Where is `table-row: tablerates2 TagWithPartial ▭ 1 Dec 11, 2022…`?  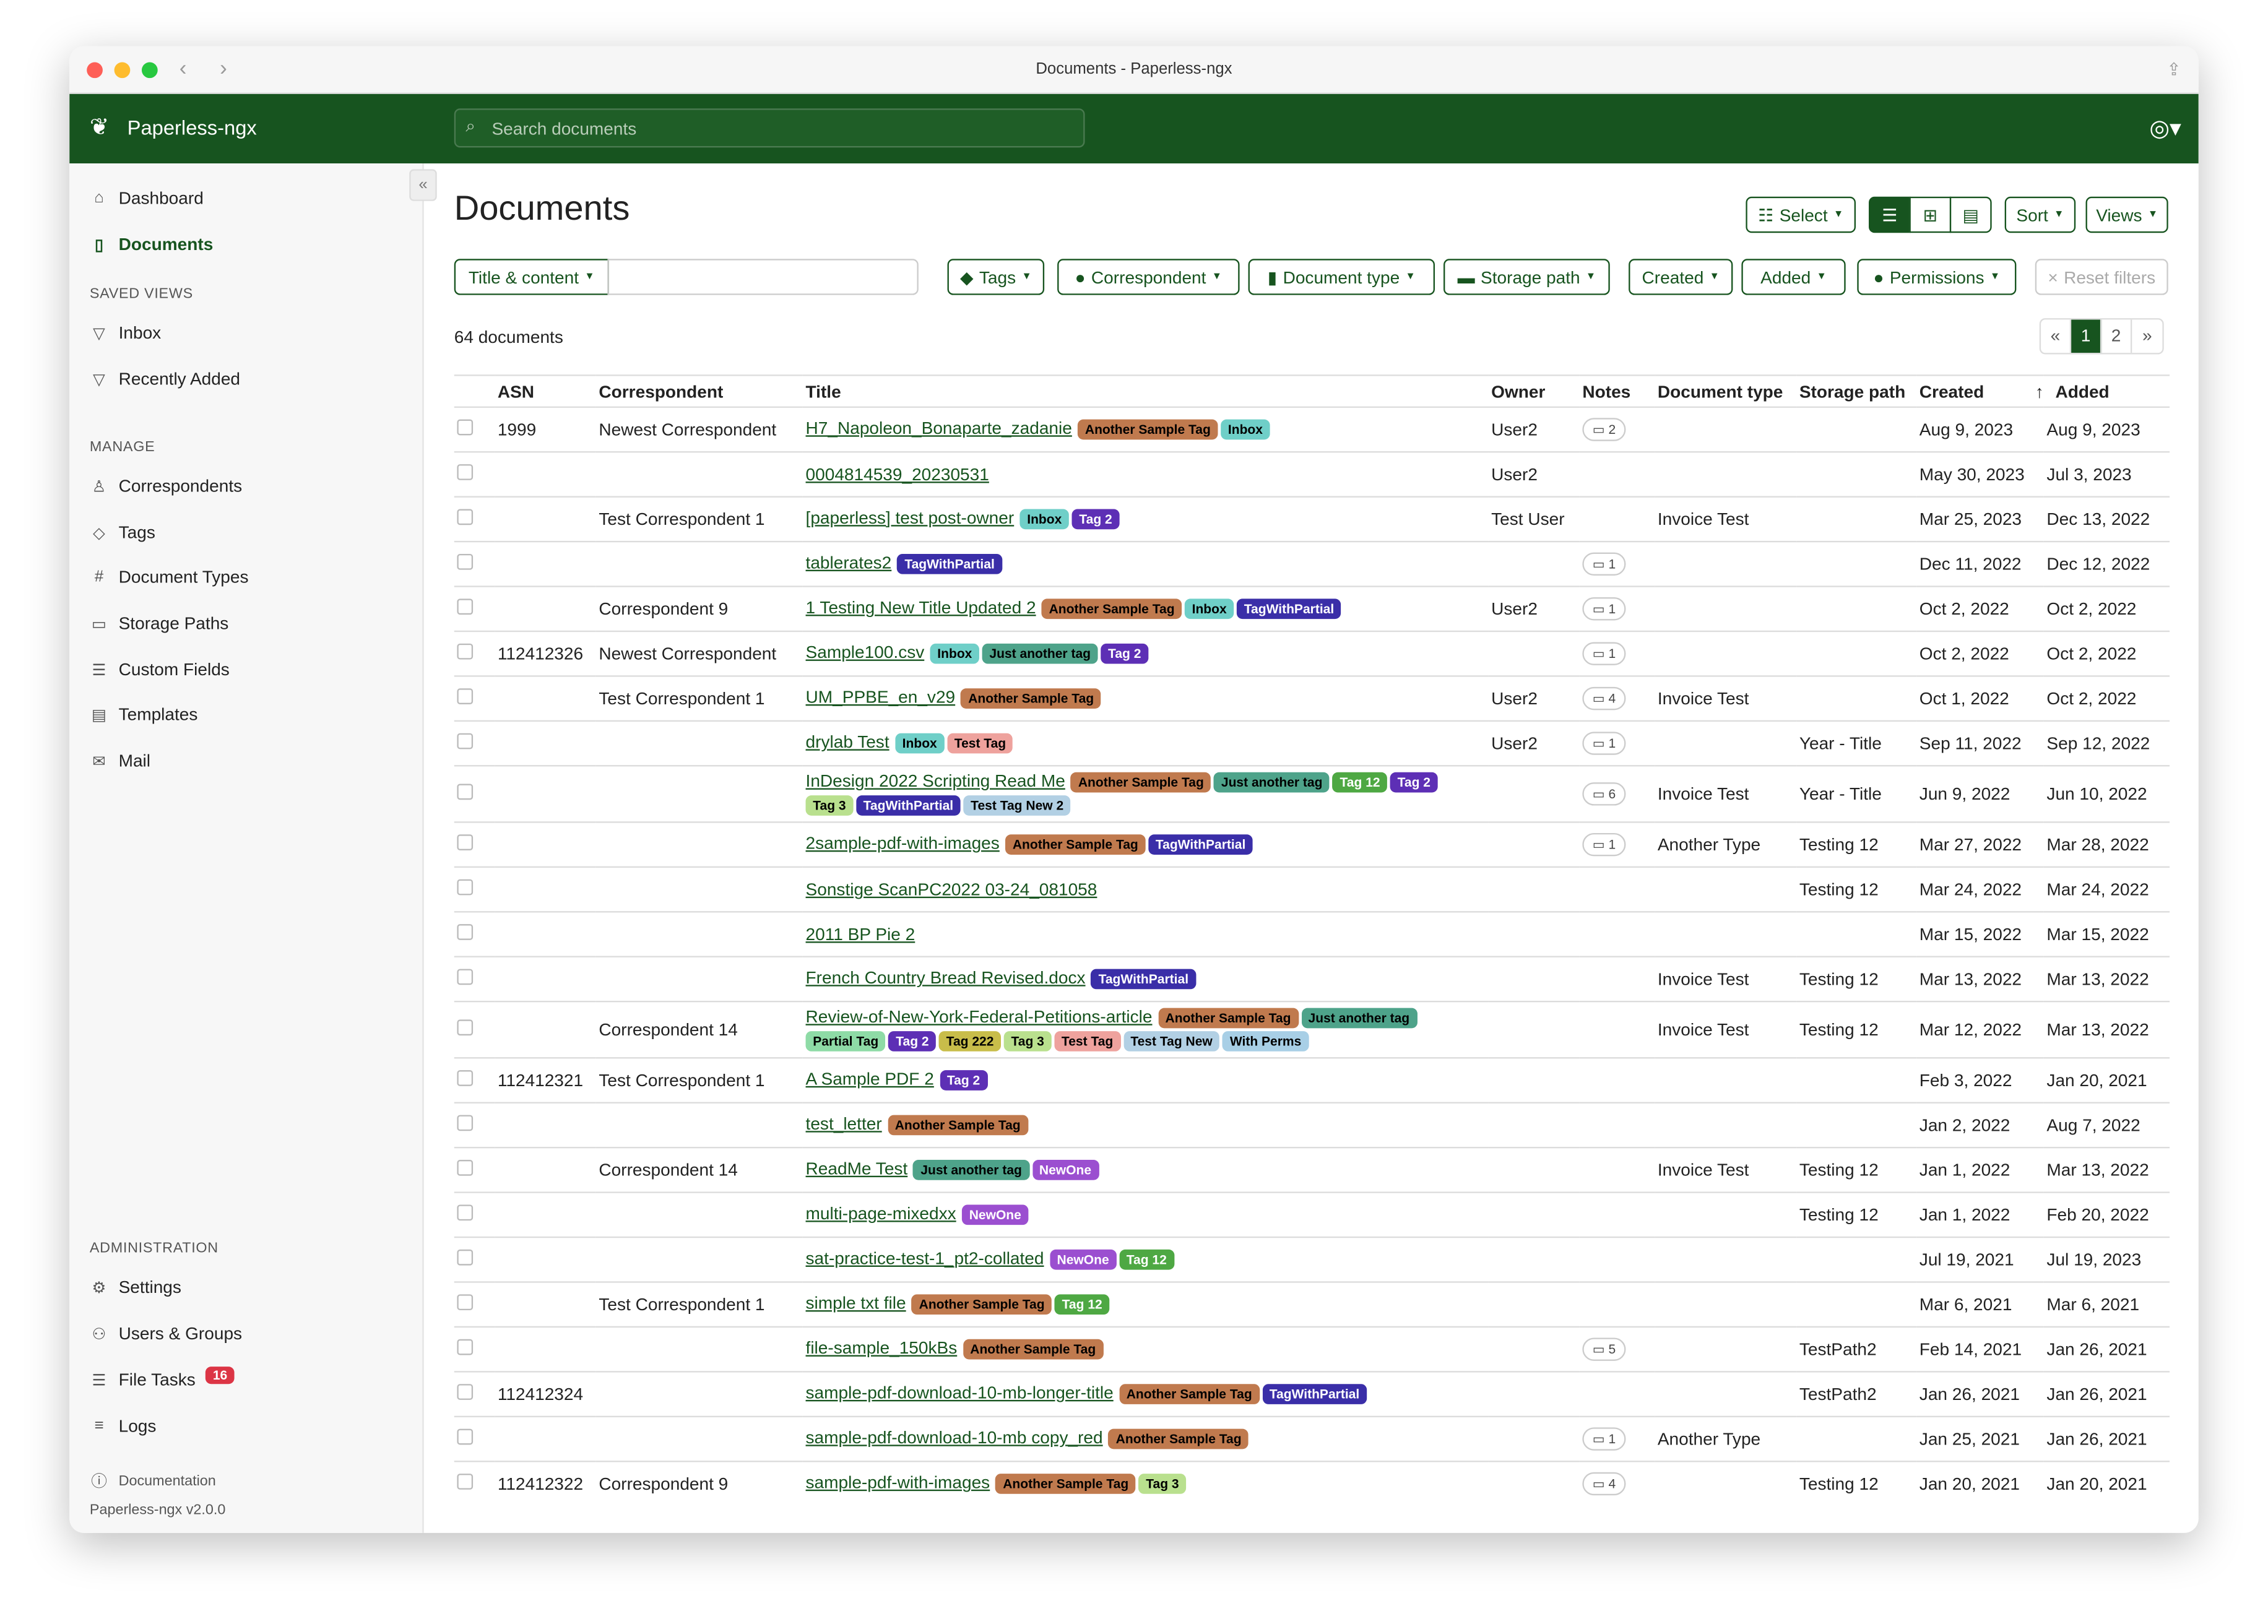 table-row: tablerates2 TagWithPartial ▭ 1 Dec 11, 2022… is located at coordinates (1312, 563).